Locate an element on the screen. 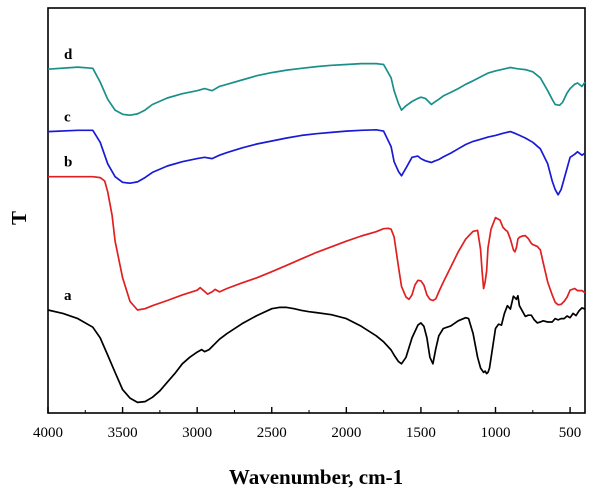  series-label-d: d is located at coordinates (68, 55).